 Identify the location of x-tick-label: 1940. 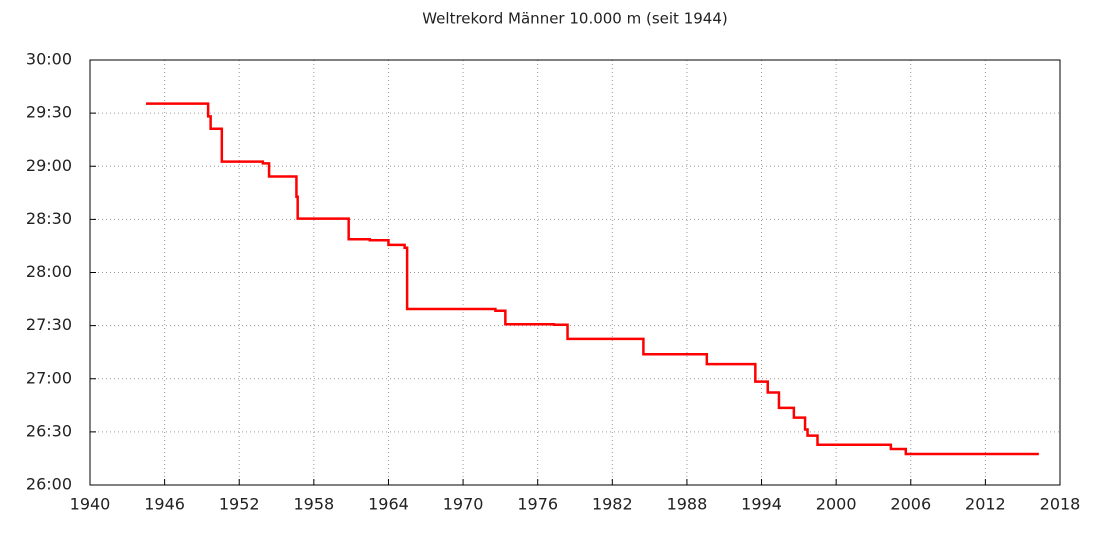
(90, 504).